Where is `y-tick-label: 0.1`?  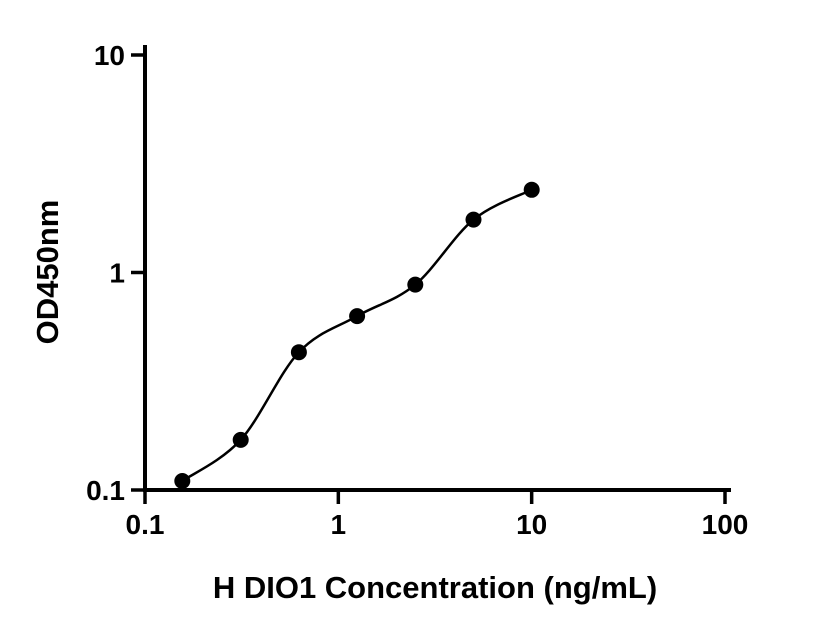
y-tick-label: 0.1 is located at coordinates (105, 490).